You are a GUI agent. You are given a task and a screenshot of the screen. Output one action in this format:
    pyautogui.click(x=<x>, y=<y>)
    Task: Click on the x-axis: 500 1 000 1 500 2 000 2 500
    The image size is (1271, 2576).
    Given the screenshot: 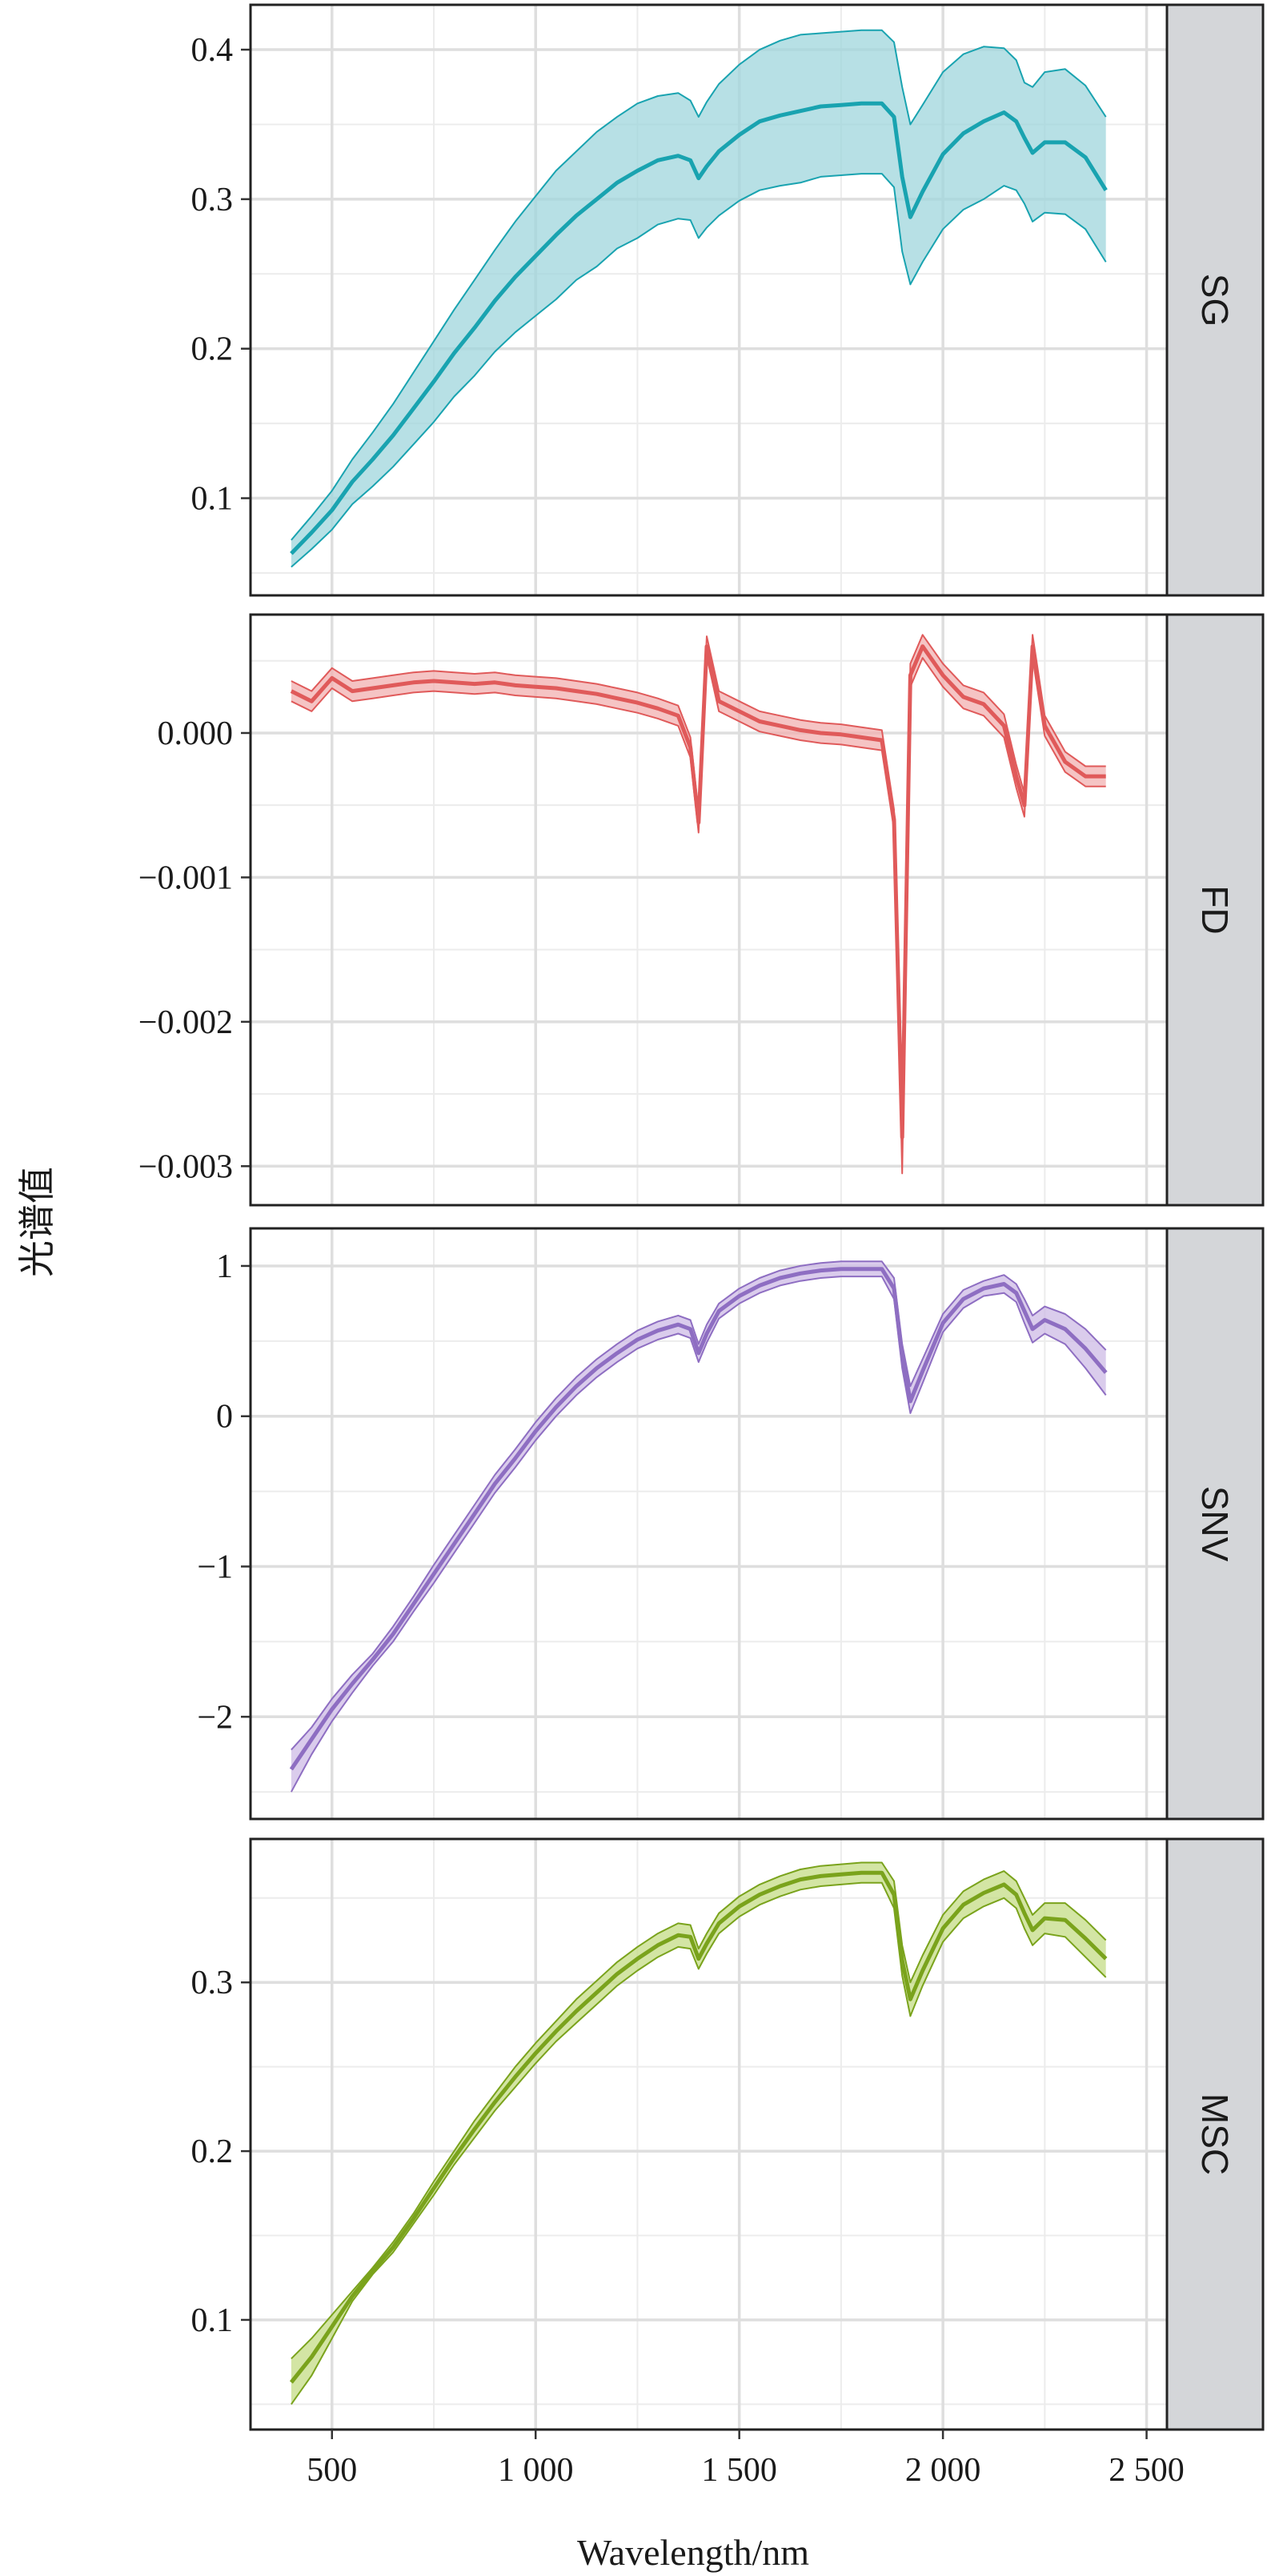 What is the action you would take?
    pyautogui.click(x=746, y=2459)
    